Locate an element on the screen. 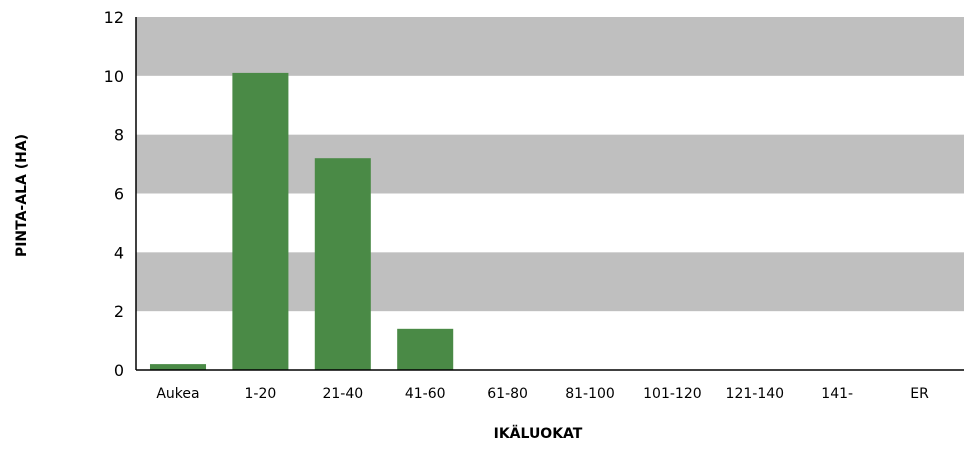 This screenshot has height=450, width=964. x-tick-label: 41-60 is located at coordinates (425, 394).